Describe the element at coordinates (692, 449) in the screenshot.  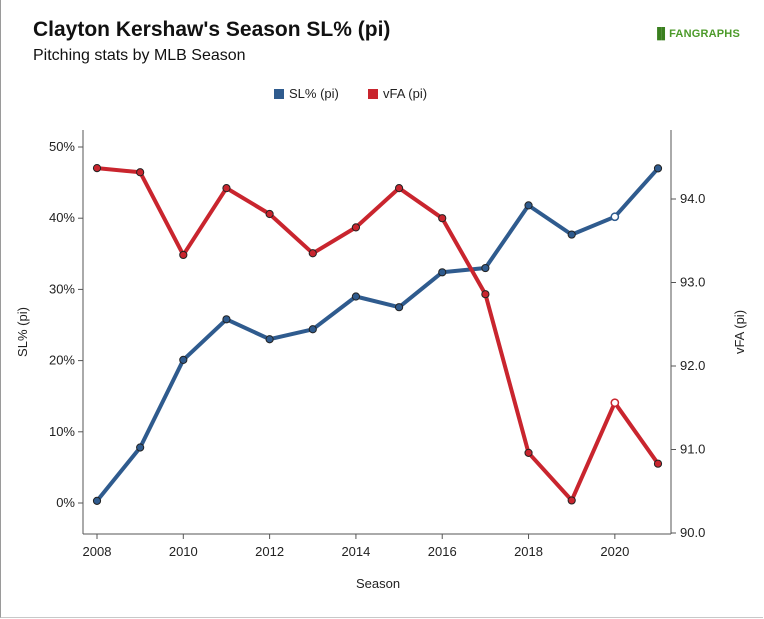
I see `right-tick-label: 91.0` at that location.